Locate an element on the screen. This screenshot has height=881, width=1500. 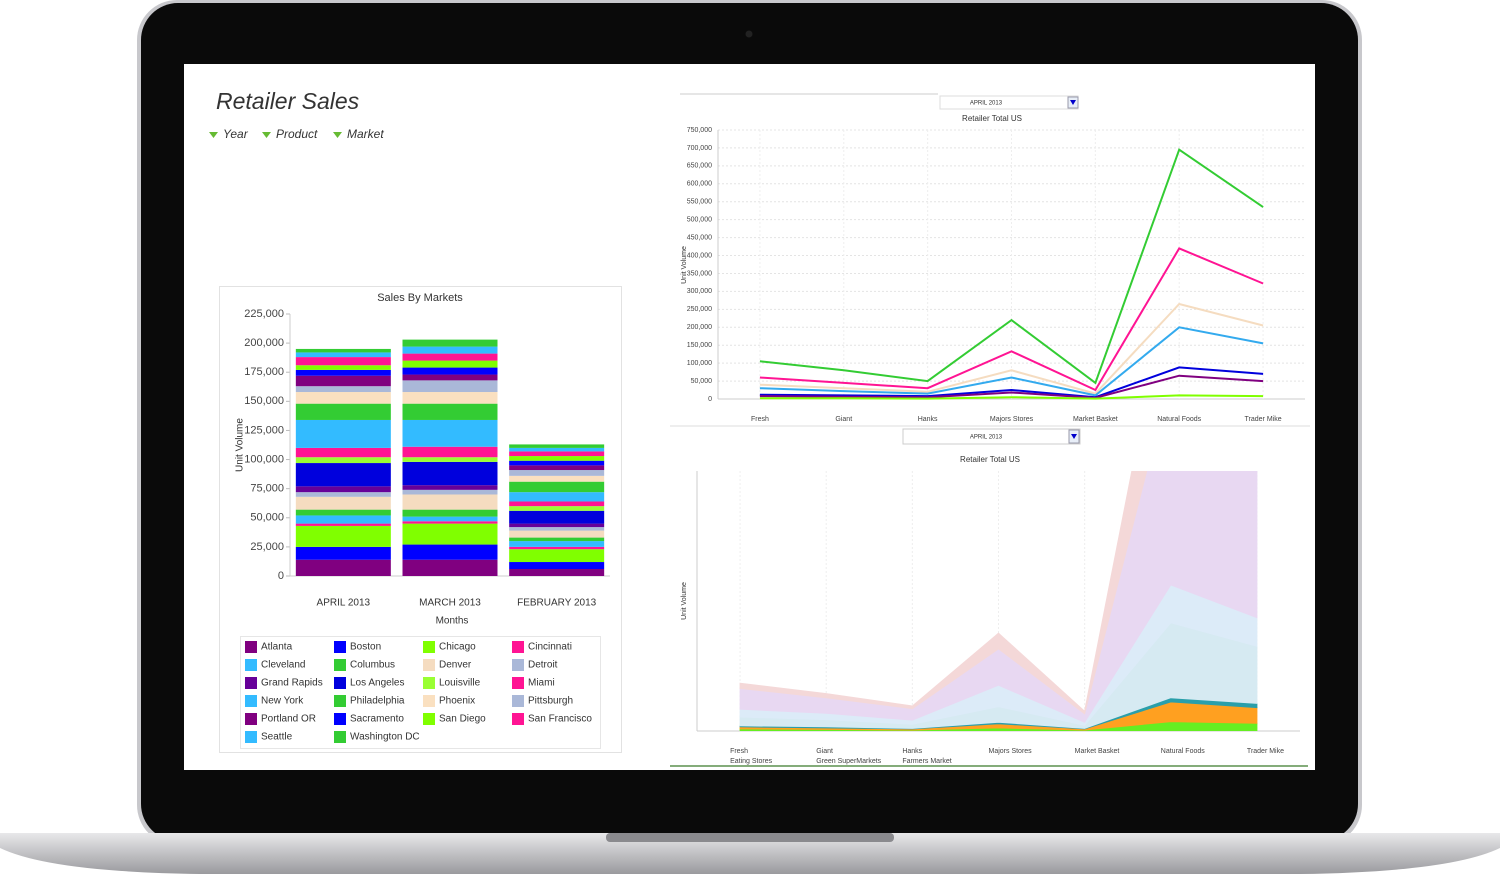
y-tick-label: 125,000 is located at coordinates (264, 430).